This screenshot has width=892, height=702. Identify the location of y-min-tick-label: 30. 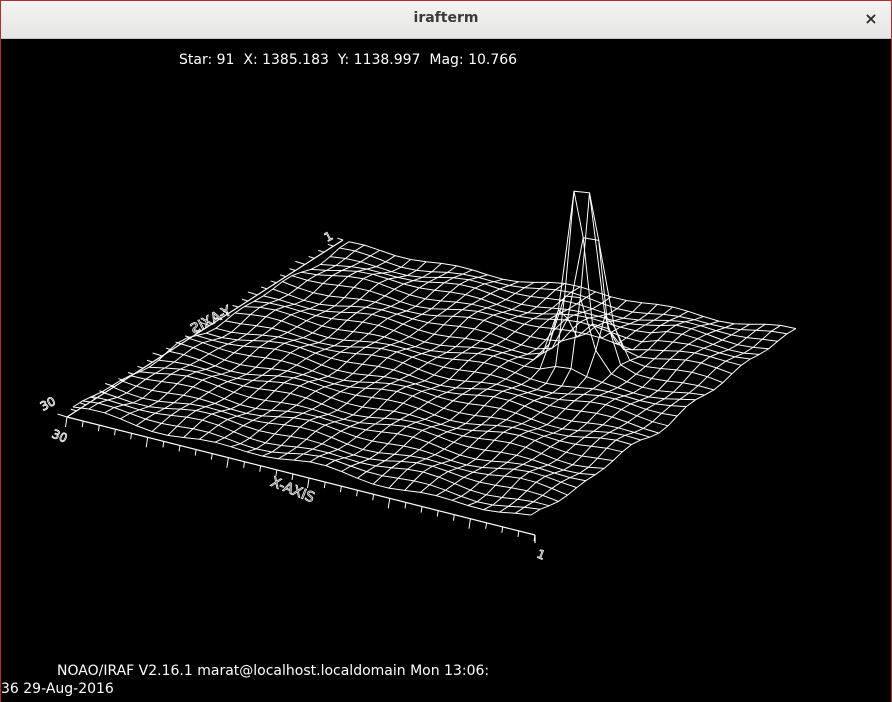
(48, 404).